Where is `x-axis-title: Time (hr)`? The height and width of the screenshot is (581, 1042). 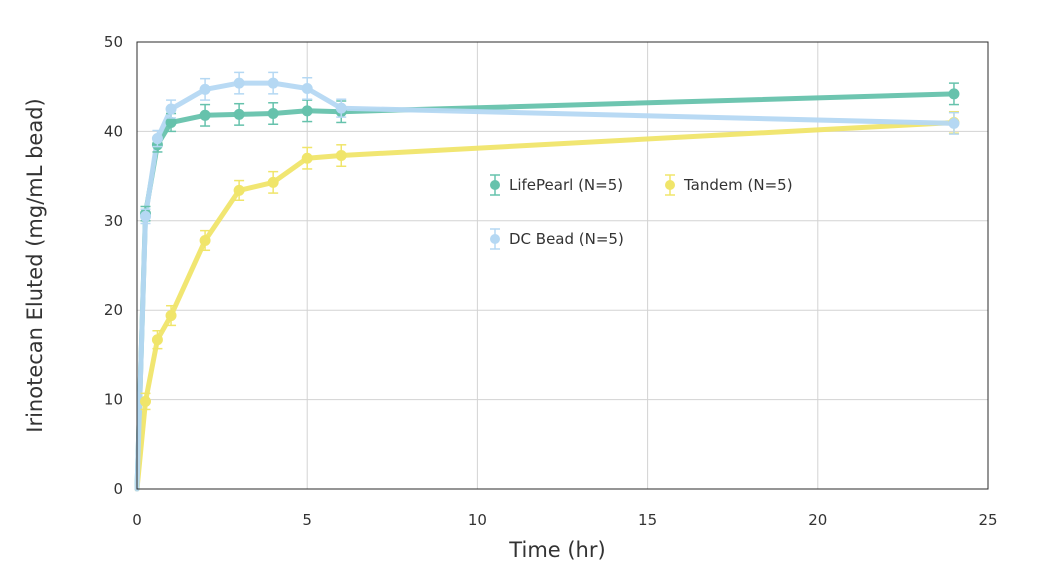 x-axis-title: Time (hr) is located at coordinates (556, 550).